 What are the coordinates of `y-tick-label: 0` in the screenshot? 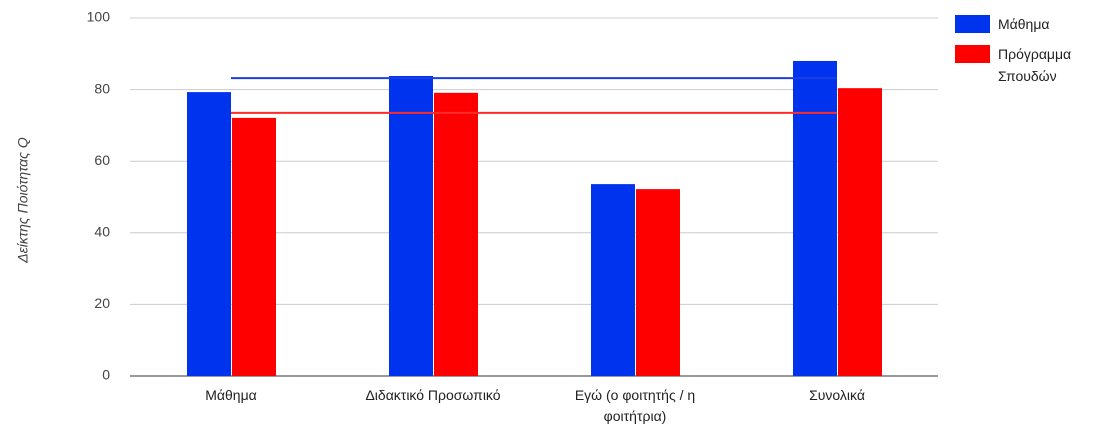 It's located at (106, 375).